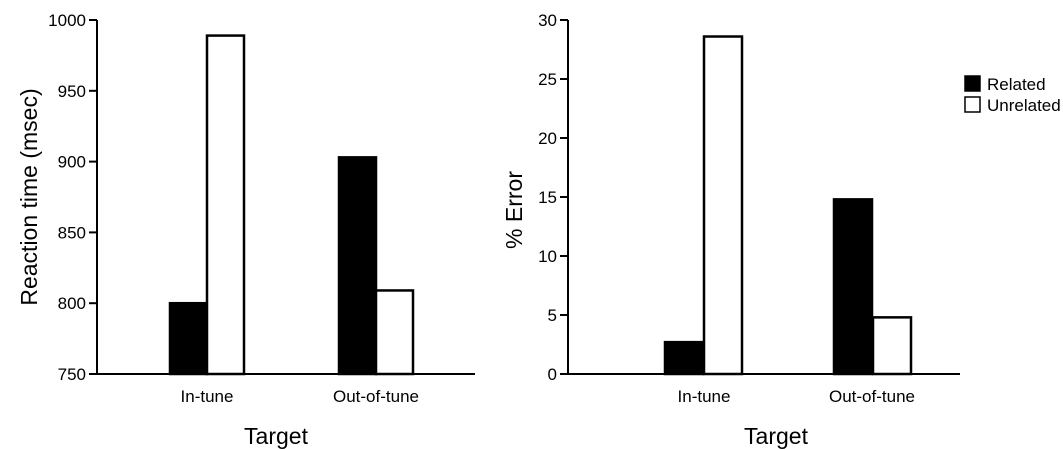 This screenshot has height=449, width=1063. I want to click on y-tick-label-5: 5, so click(552, 315).